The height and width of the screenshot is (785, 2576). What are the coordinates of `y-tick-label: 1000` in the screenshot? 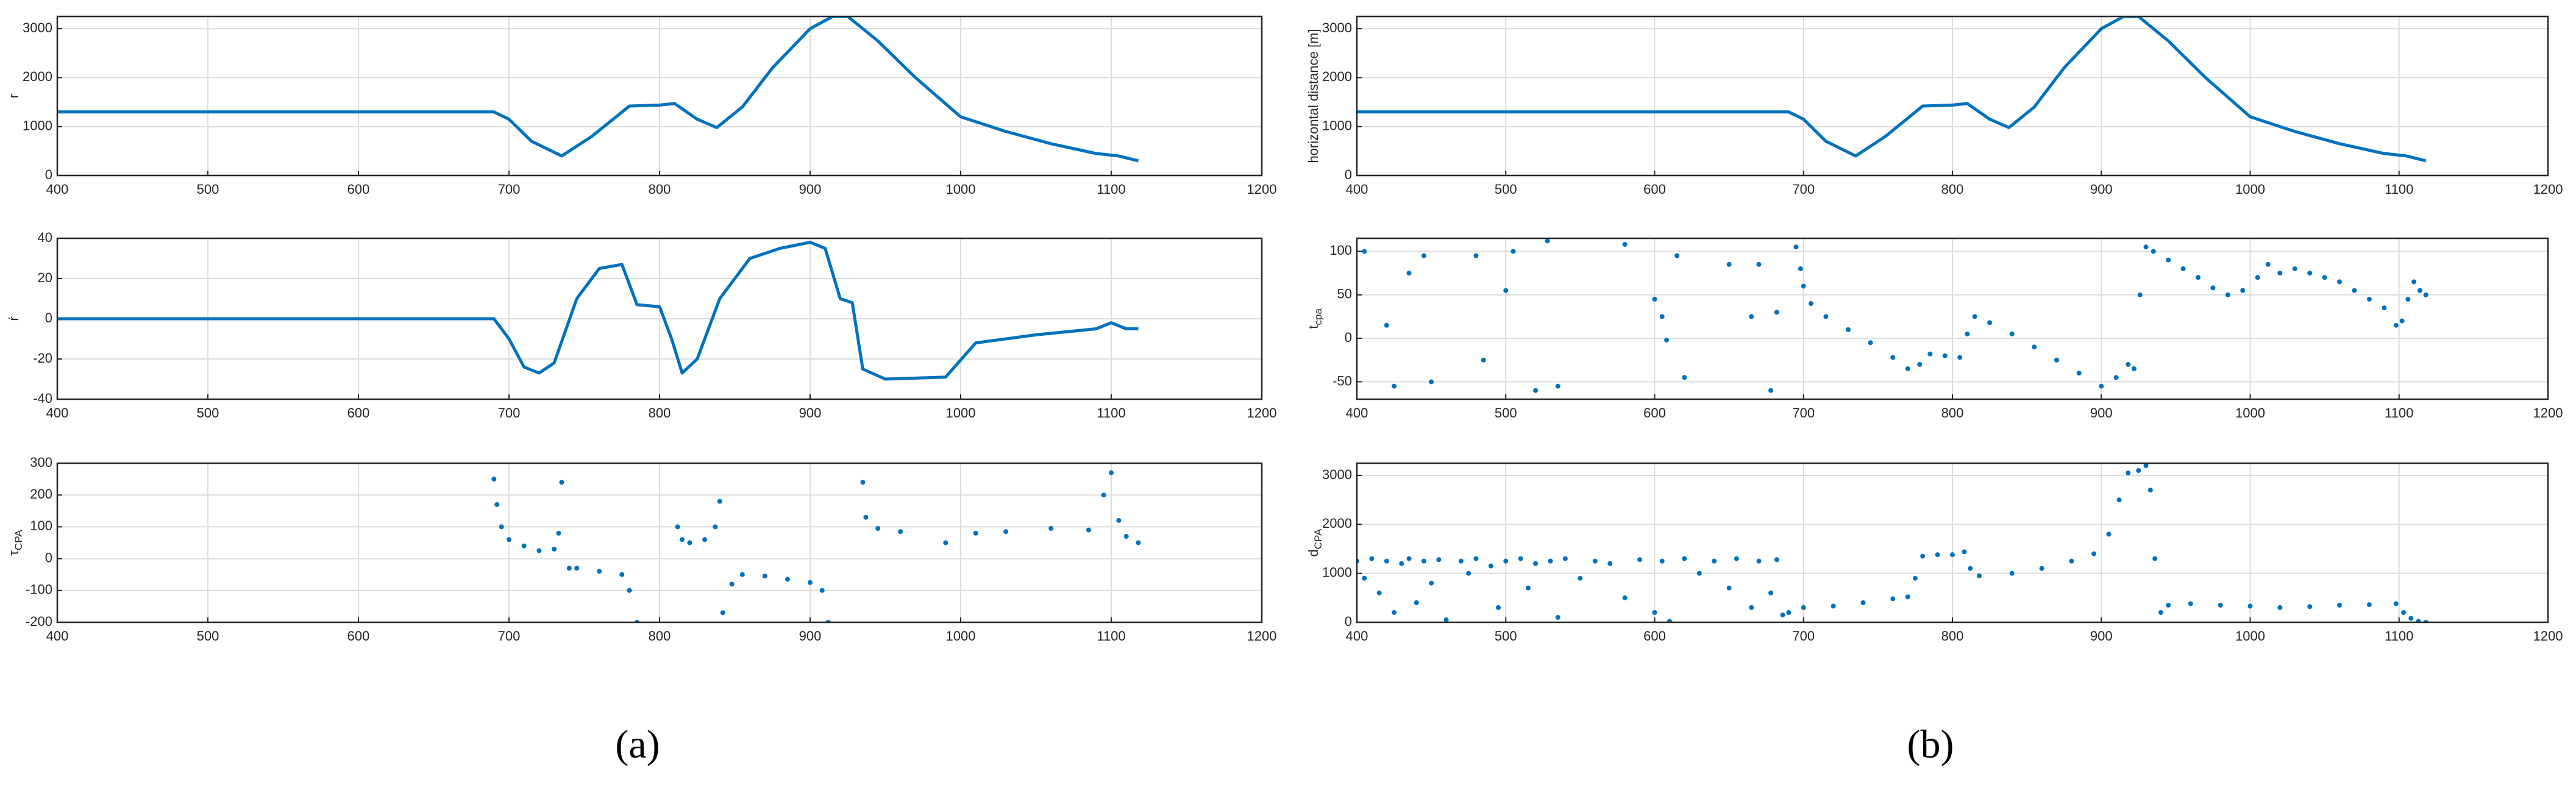 It's located at (1337, 572).